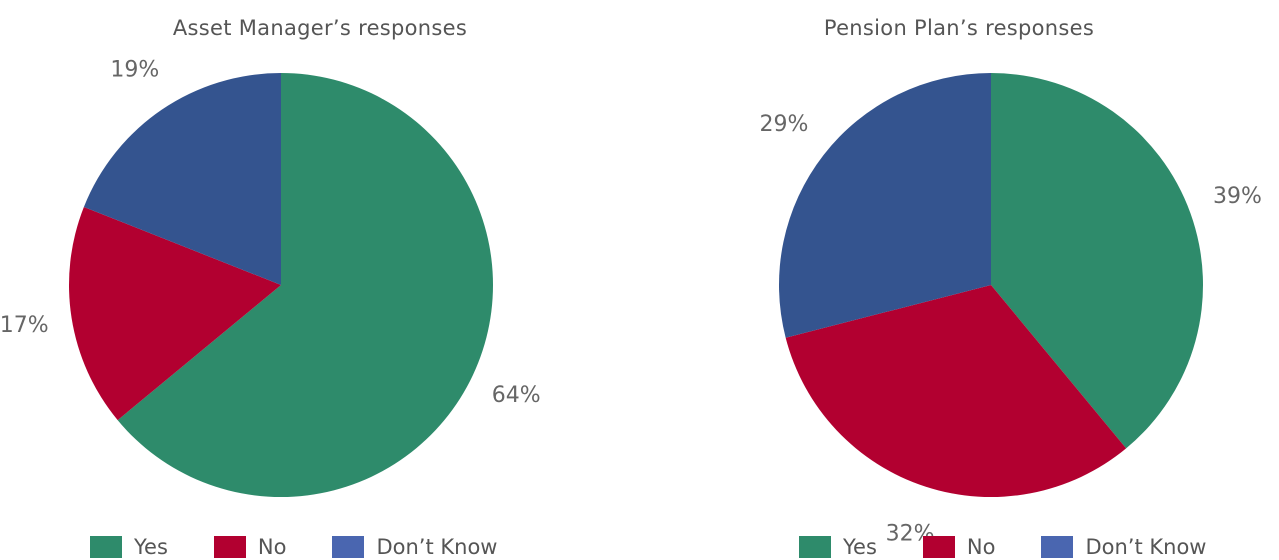  What do you see at coordinates (320, 28) in the screenshot?
I see `chart-title: Asset Manager’s responses` at bounding box center [320, 28].